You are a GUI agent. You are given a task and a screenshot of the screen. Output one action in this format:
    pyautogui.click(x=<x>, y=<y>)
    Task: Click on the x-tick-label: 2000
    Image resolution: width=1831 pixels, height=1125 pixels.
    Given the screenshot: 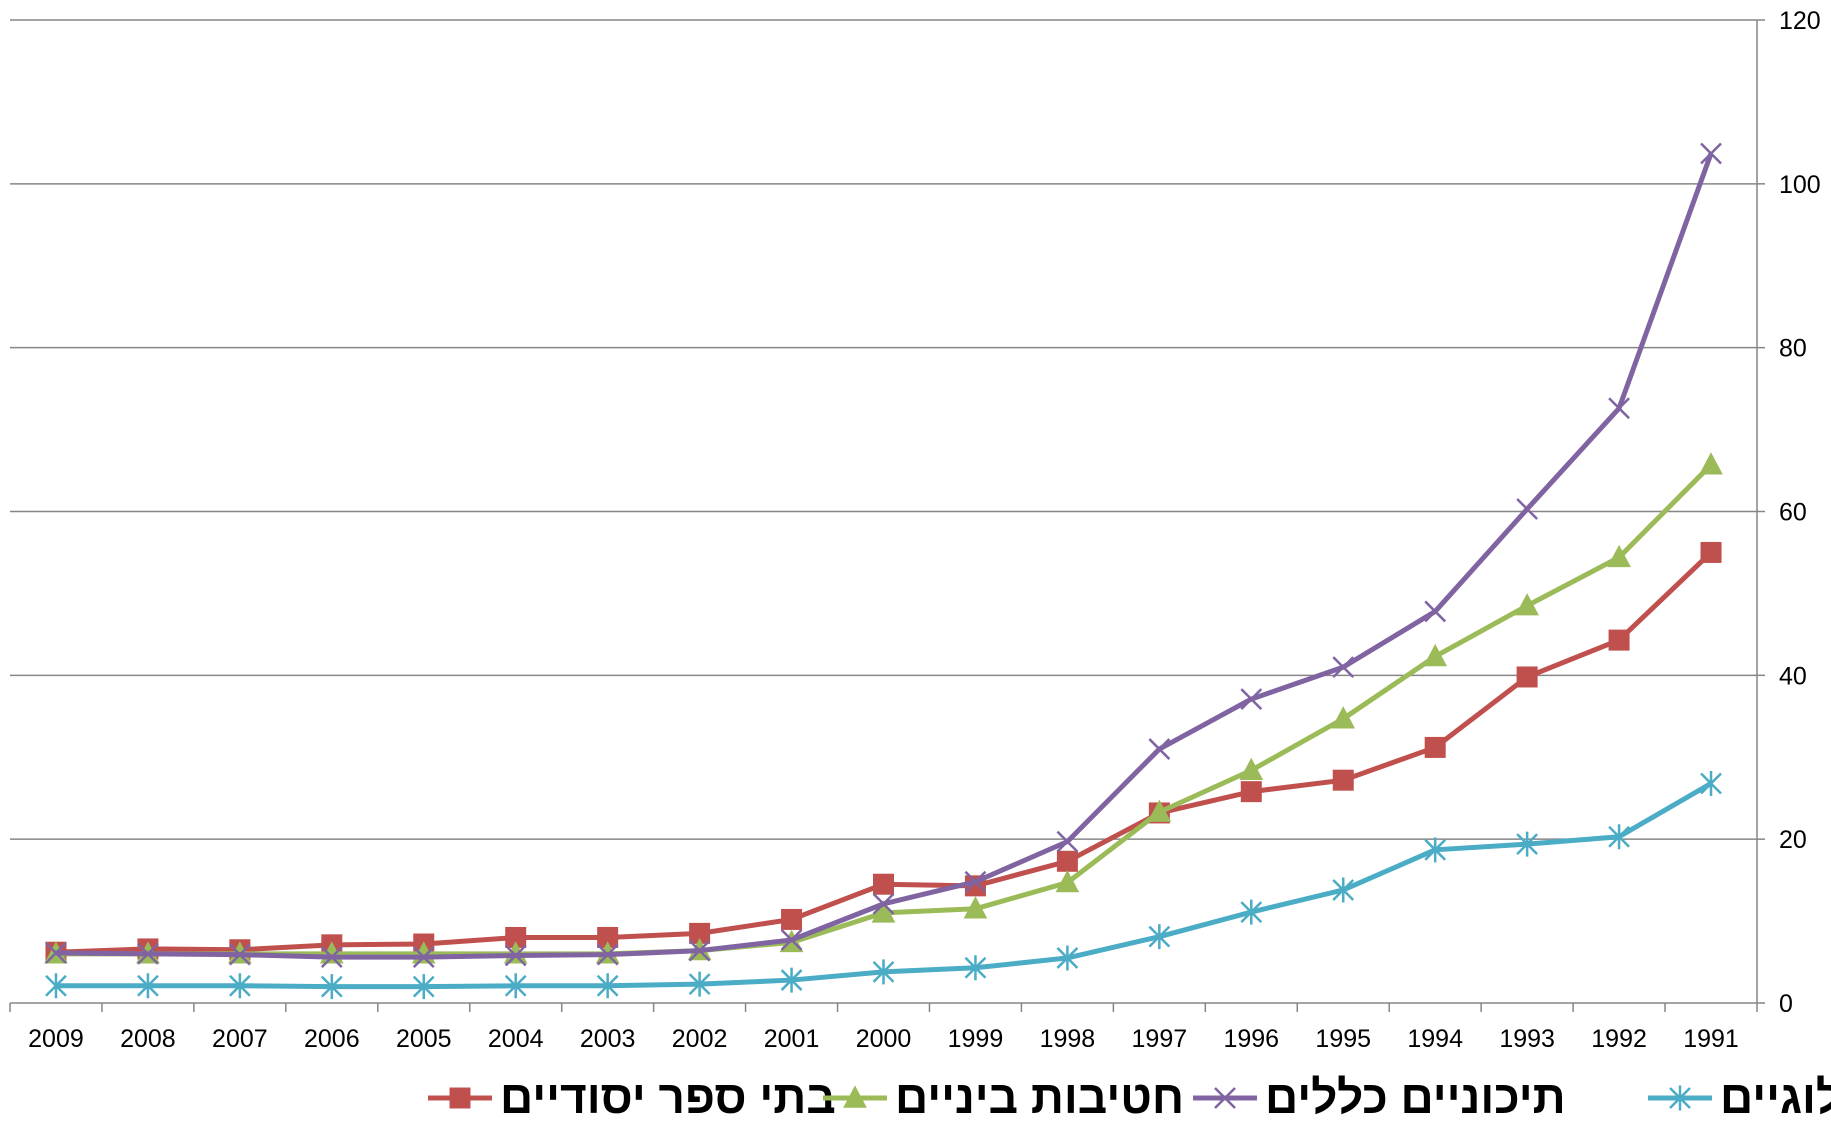 What is the action you would take?
    pyautogui.click(x=884, y=1039)
    